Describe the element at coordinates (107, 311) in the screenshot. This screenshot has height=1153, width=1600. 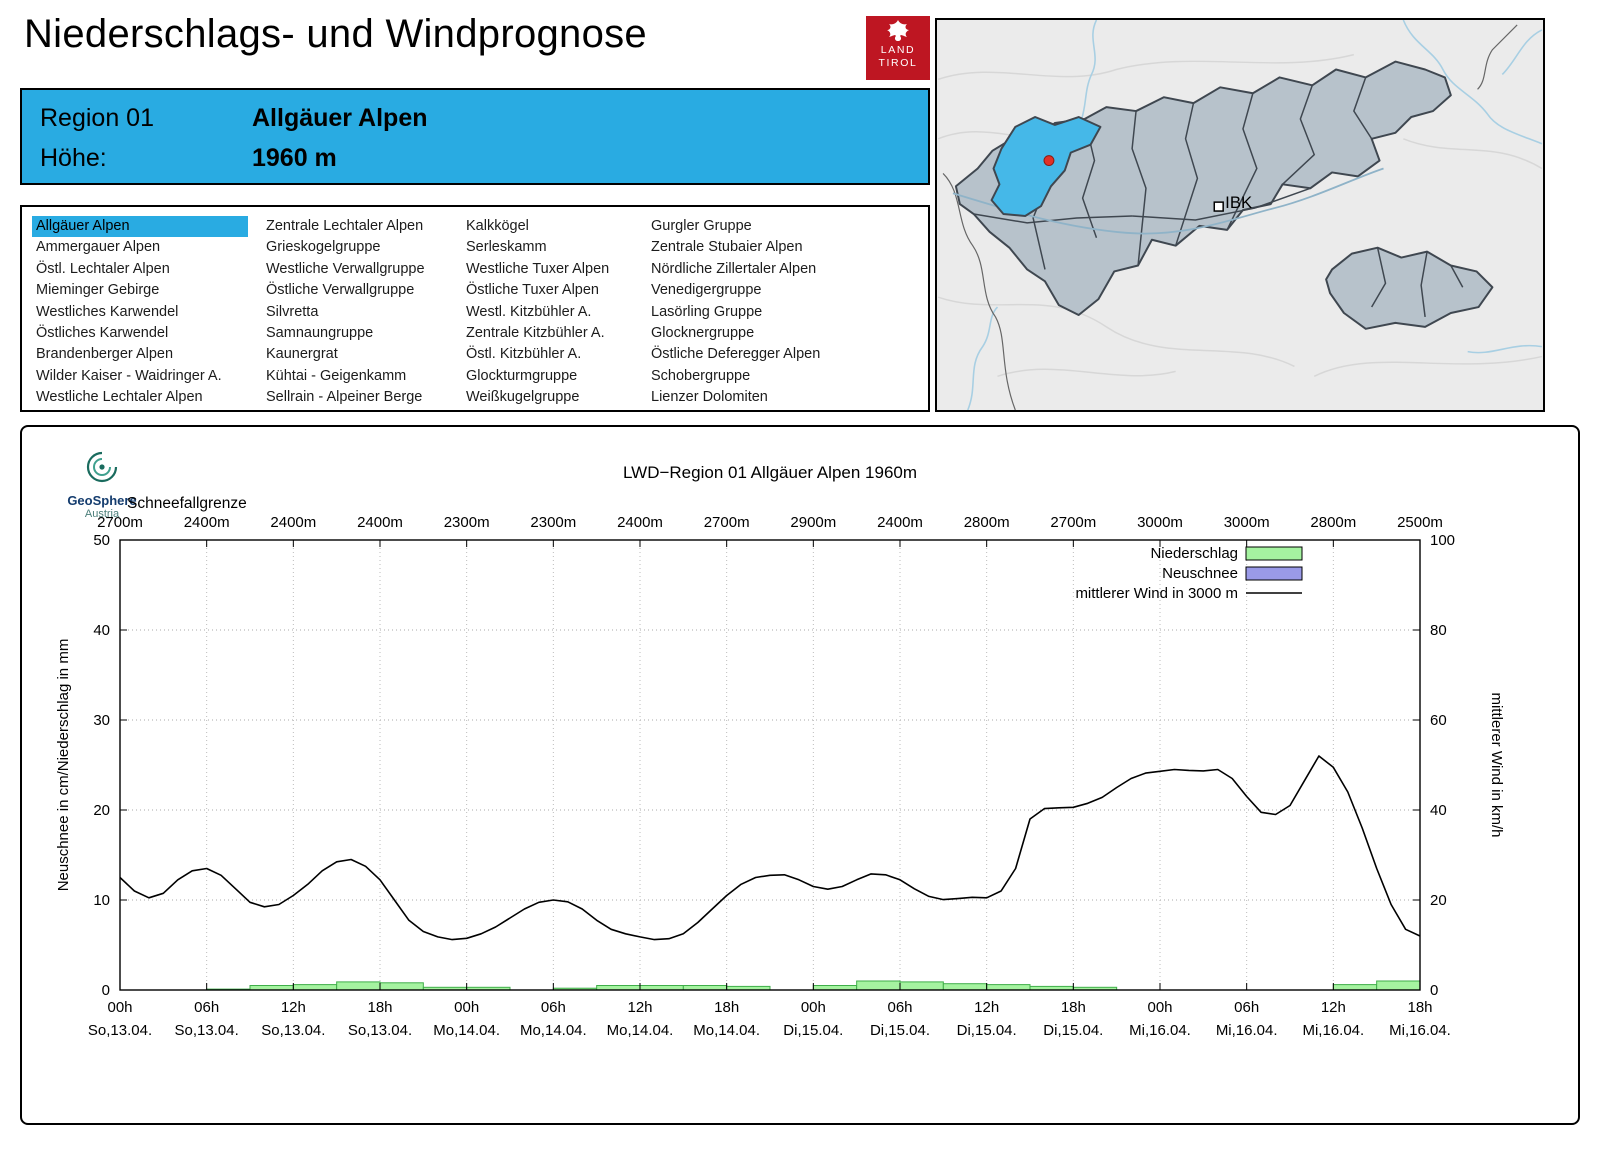
I see `region-list-item: Westliches Karwendel` at that location.